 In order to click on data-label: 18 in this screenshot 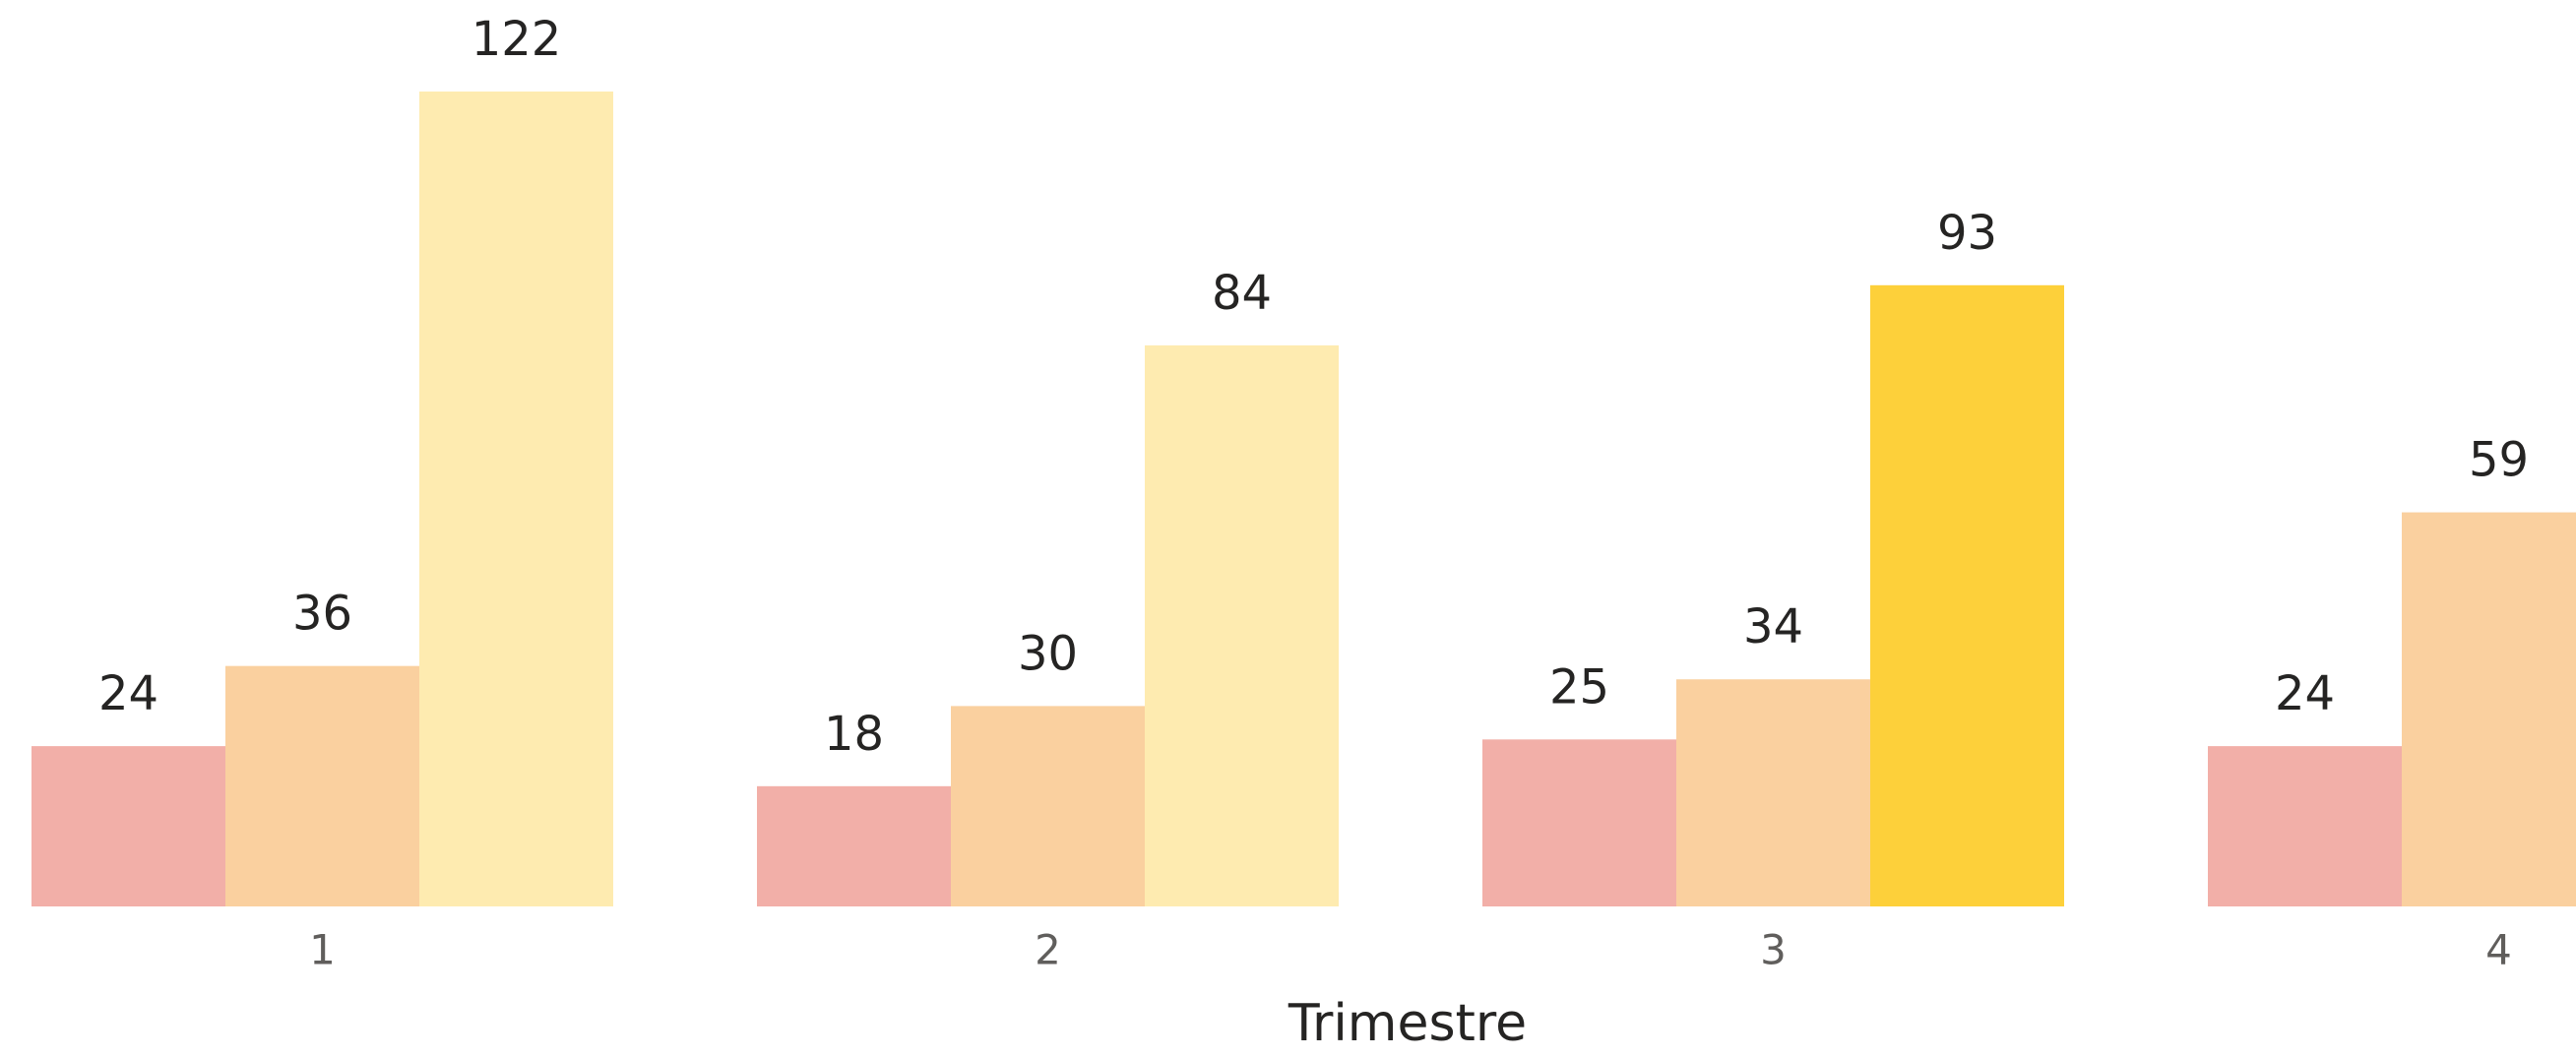, I will do `click(854, 734)`.